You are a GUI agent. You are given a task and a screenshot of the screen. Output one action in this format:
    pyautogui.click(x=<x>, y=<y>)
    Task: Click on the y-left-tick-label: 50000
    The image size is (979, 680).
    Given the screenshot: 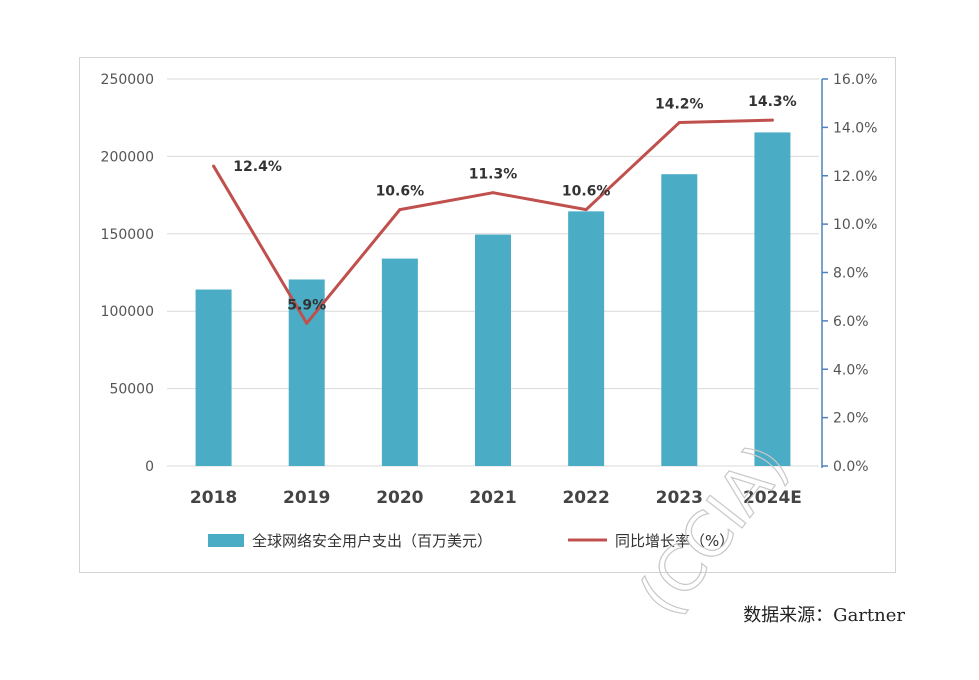 What is the action you would take?
    pyautogui.click(x=131, y=390)
    